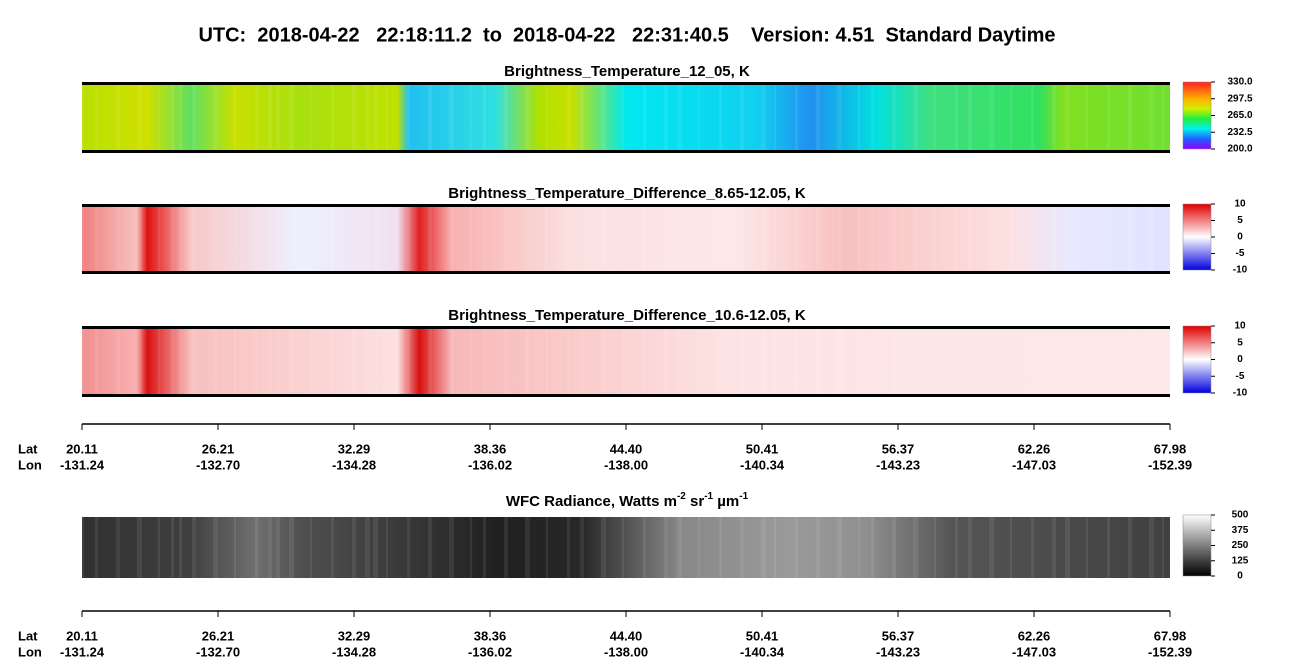  What do you see at coordinates (627, 500) in the screenshot?
I see `panel-title: WFC Radiance, Watts m-2 sr-1 µm-1` at bounding box center [627, 500].